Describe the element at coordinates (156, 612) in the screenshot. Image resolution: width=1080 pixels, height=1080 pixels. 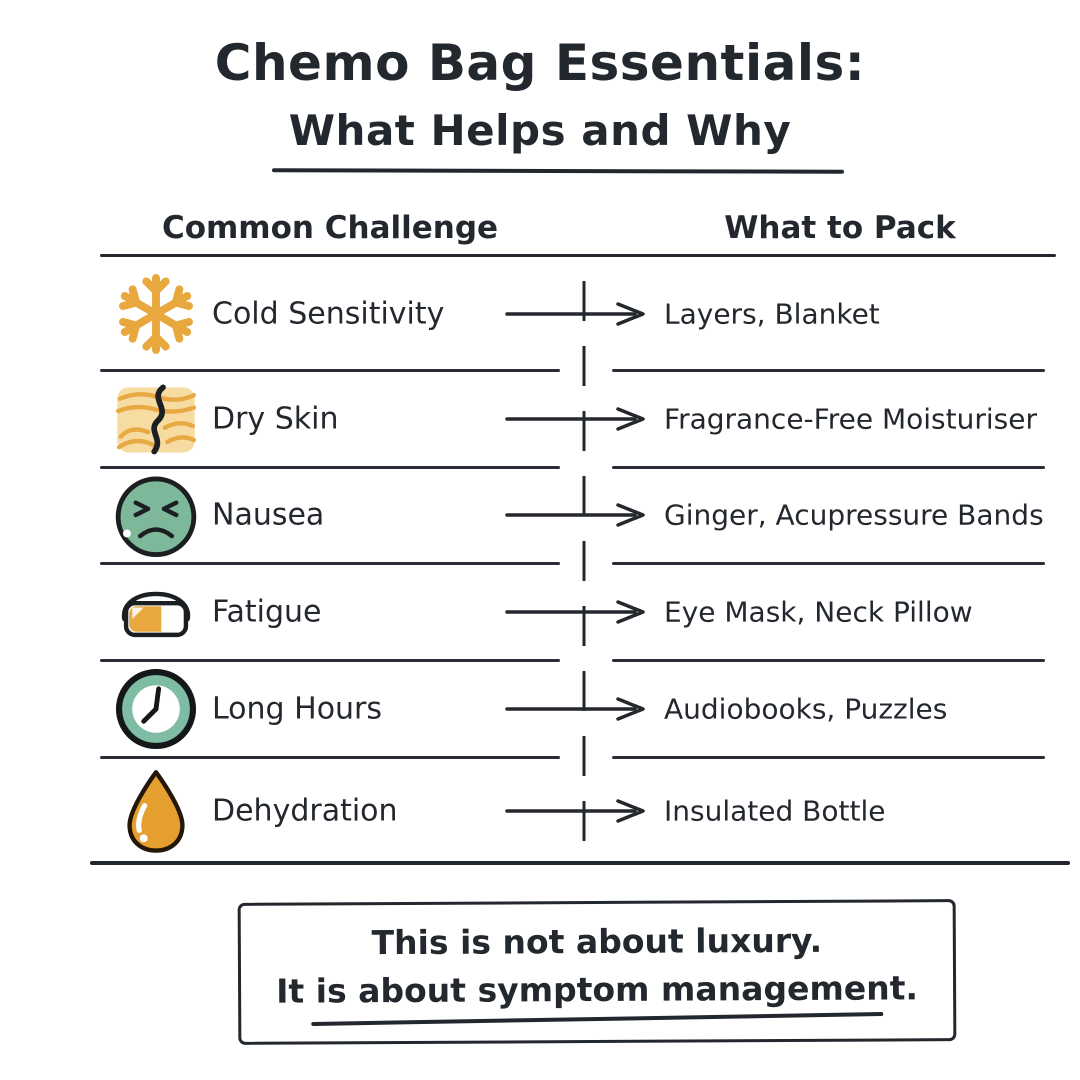
I see `eye-mask-icon` at that location.